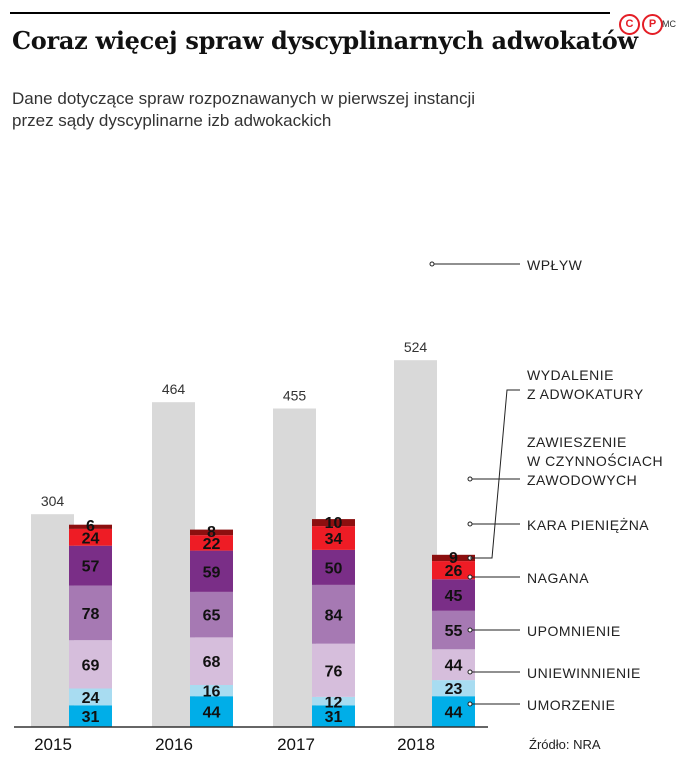 The height and width of the screenshot is (760, 686). I want to click on source-note: Źródło: NRA, so click(565, 744).